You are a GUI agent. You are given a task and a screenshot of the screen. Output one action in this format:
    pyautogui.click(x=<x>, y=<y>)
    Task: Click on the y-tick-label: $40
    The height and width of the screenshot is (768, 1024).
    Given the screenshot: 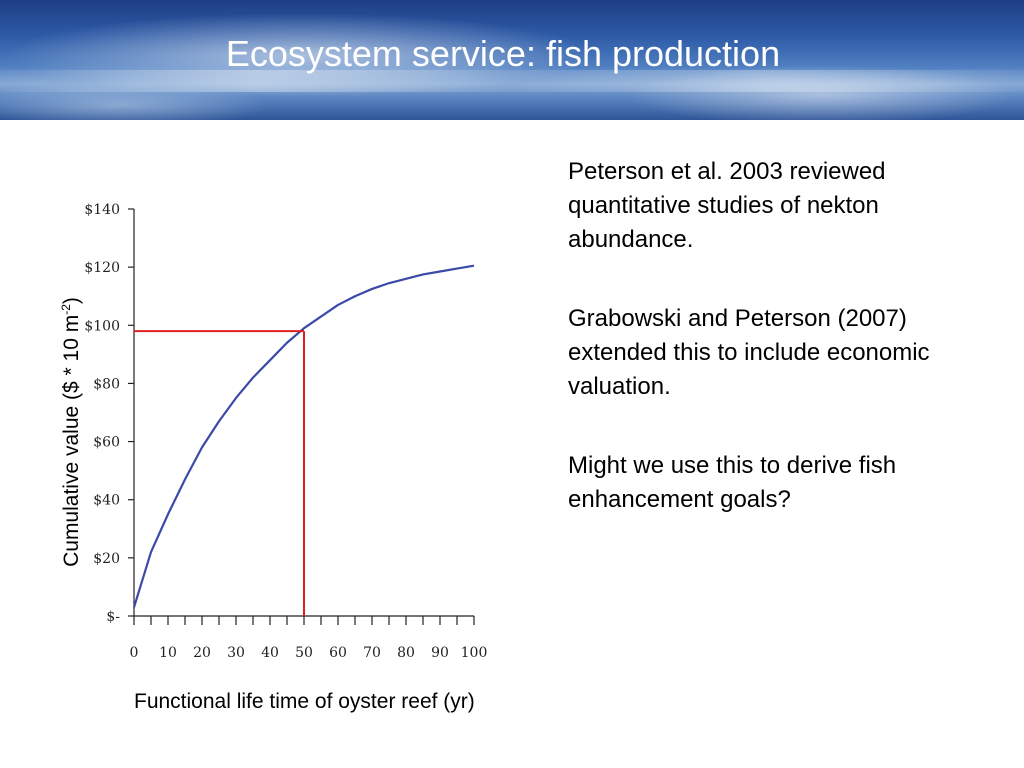 What is the action you would take?
    pyautogui.click(x=106, y=501)
    